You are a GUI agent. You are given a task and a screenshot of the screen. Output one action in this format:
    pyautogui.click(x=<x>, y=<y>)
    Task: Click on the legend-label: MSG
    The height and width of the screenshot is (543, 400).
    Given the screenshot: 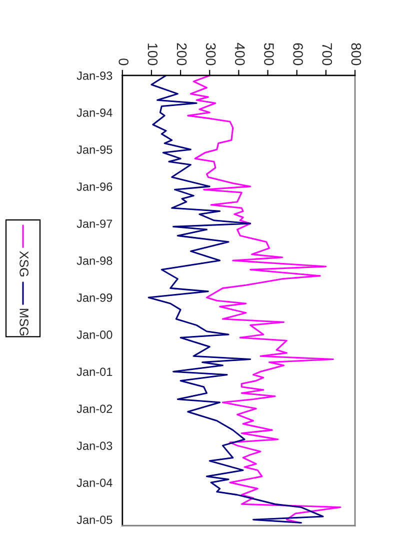 What is the action you would take?
    pyautogui.click(x=24, y=322)
    